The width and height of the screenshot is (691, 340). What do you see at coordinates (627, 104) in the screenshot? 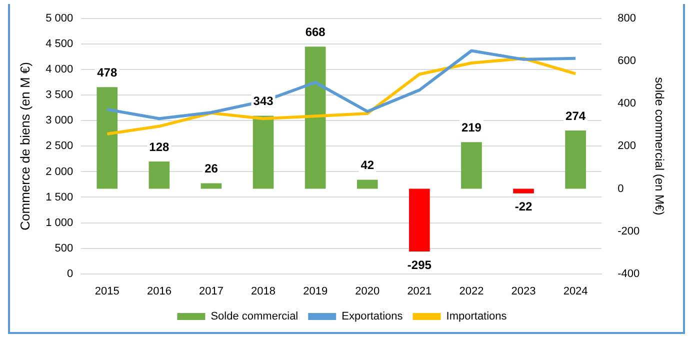
I see `y2-tick-label: 400` at bounding box center [627, 104].